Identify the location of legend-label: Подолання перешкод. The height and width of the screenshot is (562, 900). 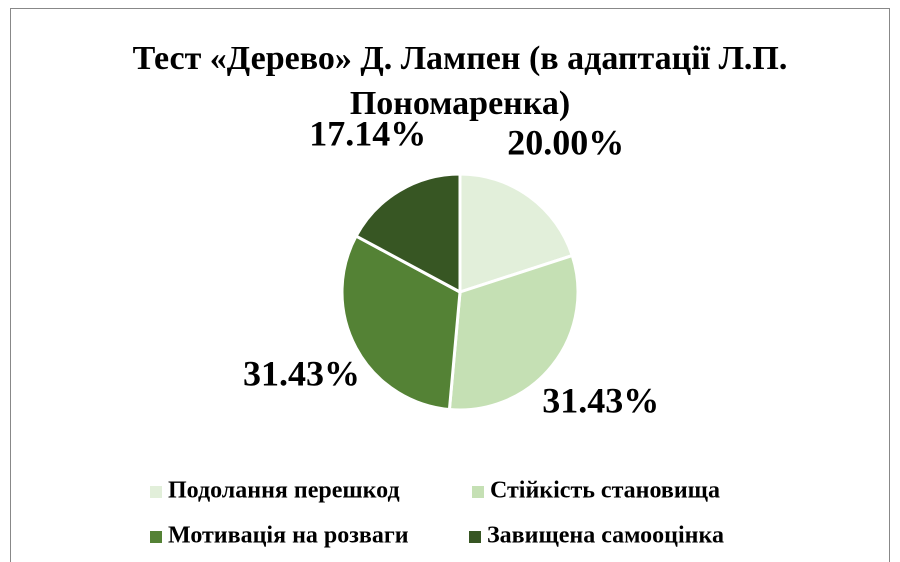
(284, 491).